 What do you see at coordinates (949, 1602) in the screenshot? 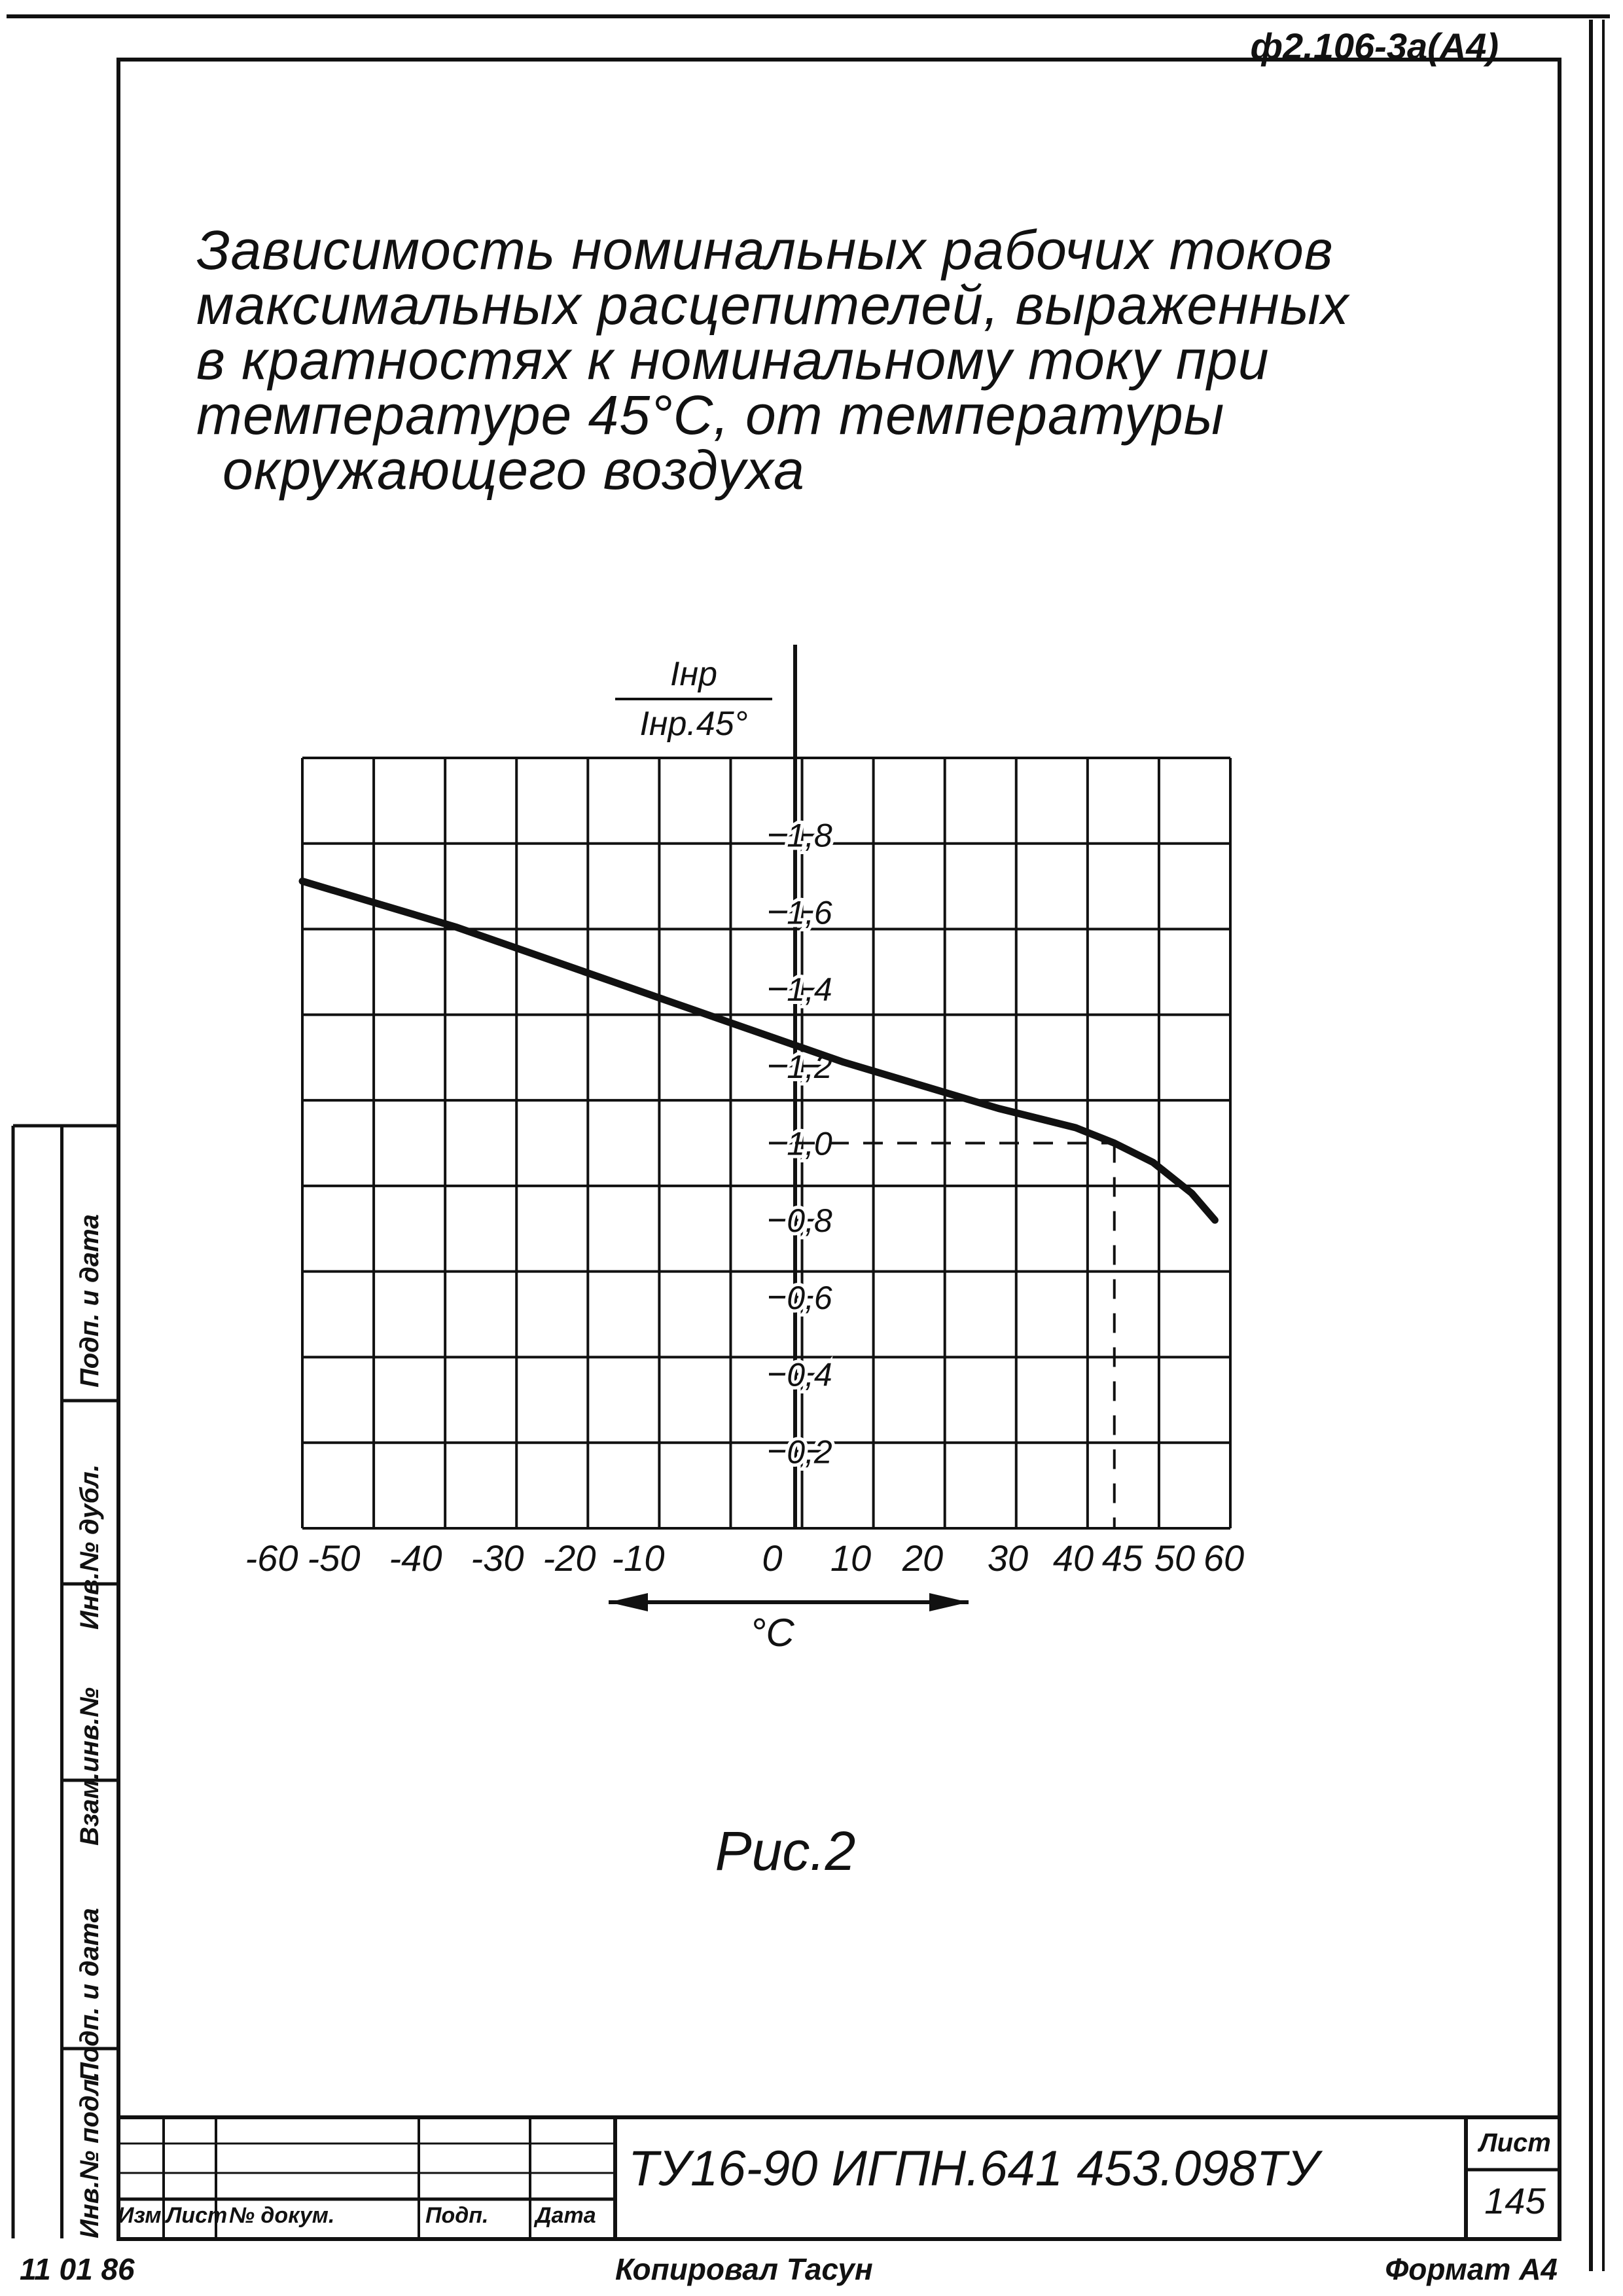
I see `arrow-head-right` at bounding box center [949, 1602].